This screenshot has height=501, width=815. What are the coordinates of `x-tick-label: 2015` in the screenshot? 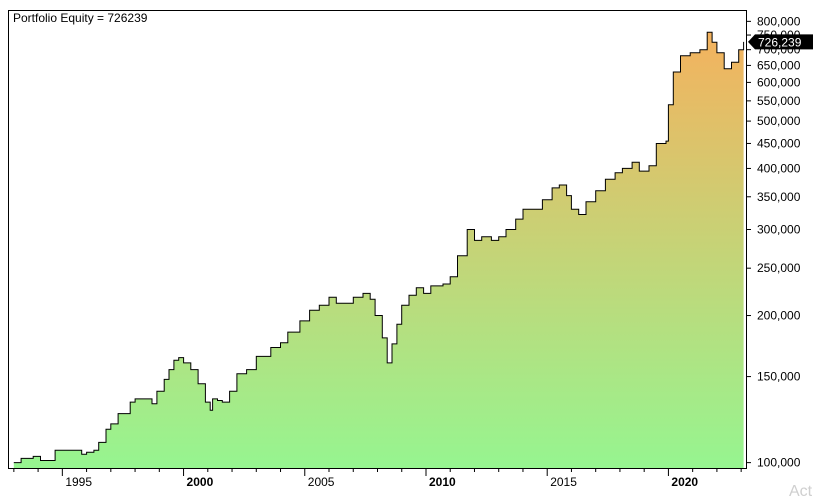 It's located at (563, 482).